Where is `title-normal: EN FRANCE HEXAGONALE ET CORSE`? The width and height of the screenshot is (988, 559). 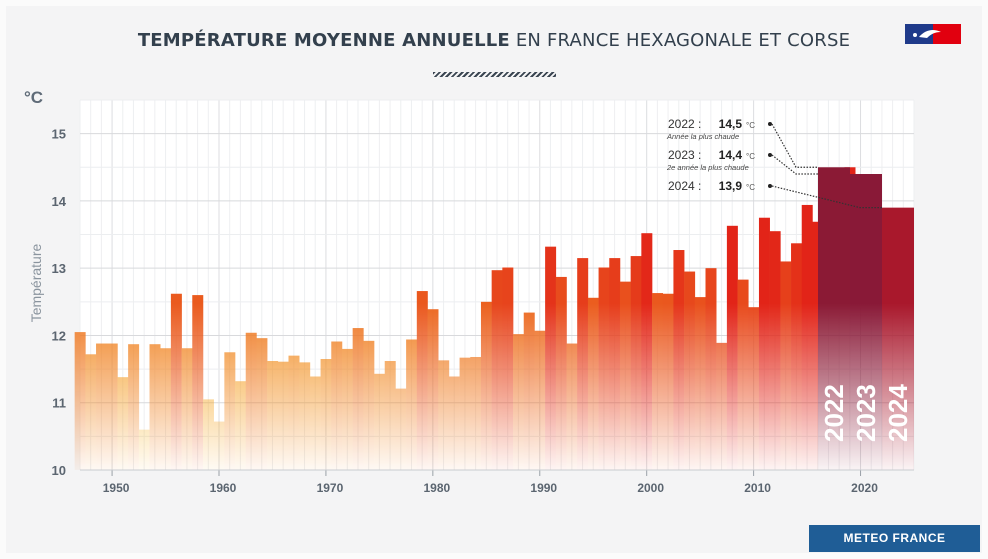
title-normal: EN FRANCE HEXAGONALE ET CORSE is located at coordinates (683, 40).